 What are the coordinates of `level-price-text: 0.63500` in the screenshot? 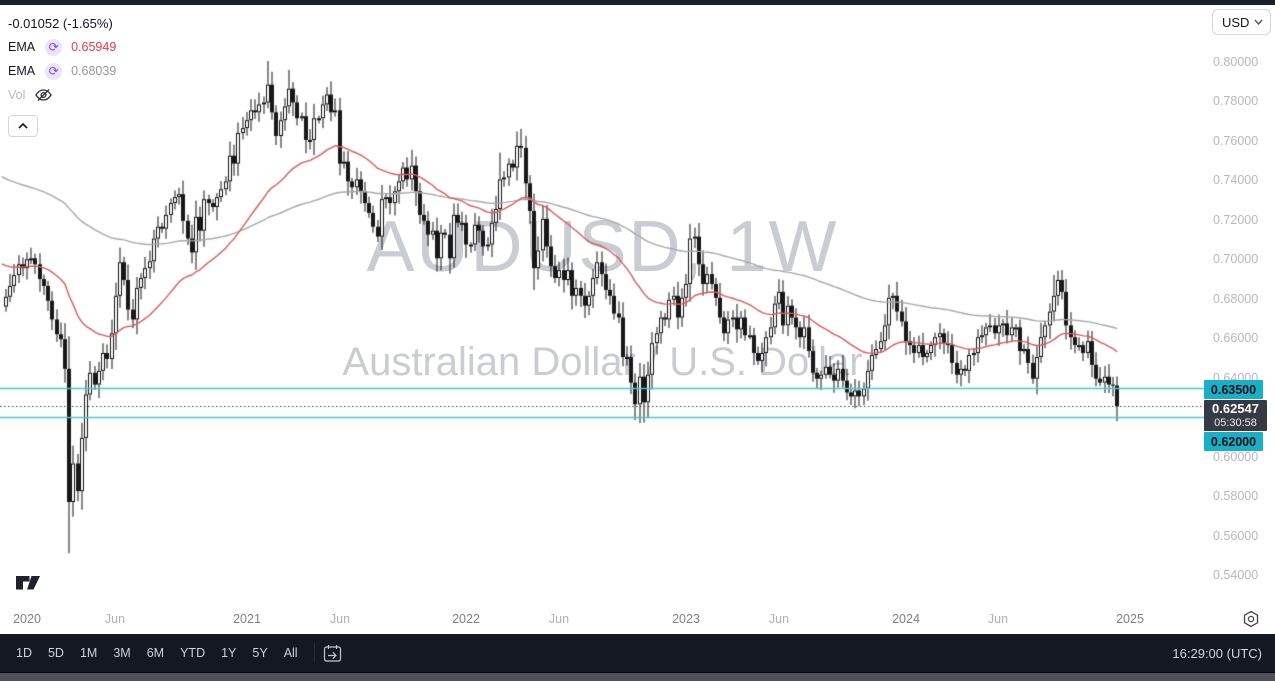 It's located at (1233, 389).